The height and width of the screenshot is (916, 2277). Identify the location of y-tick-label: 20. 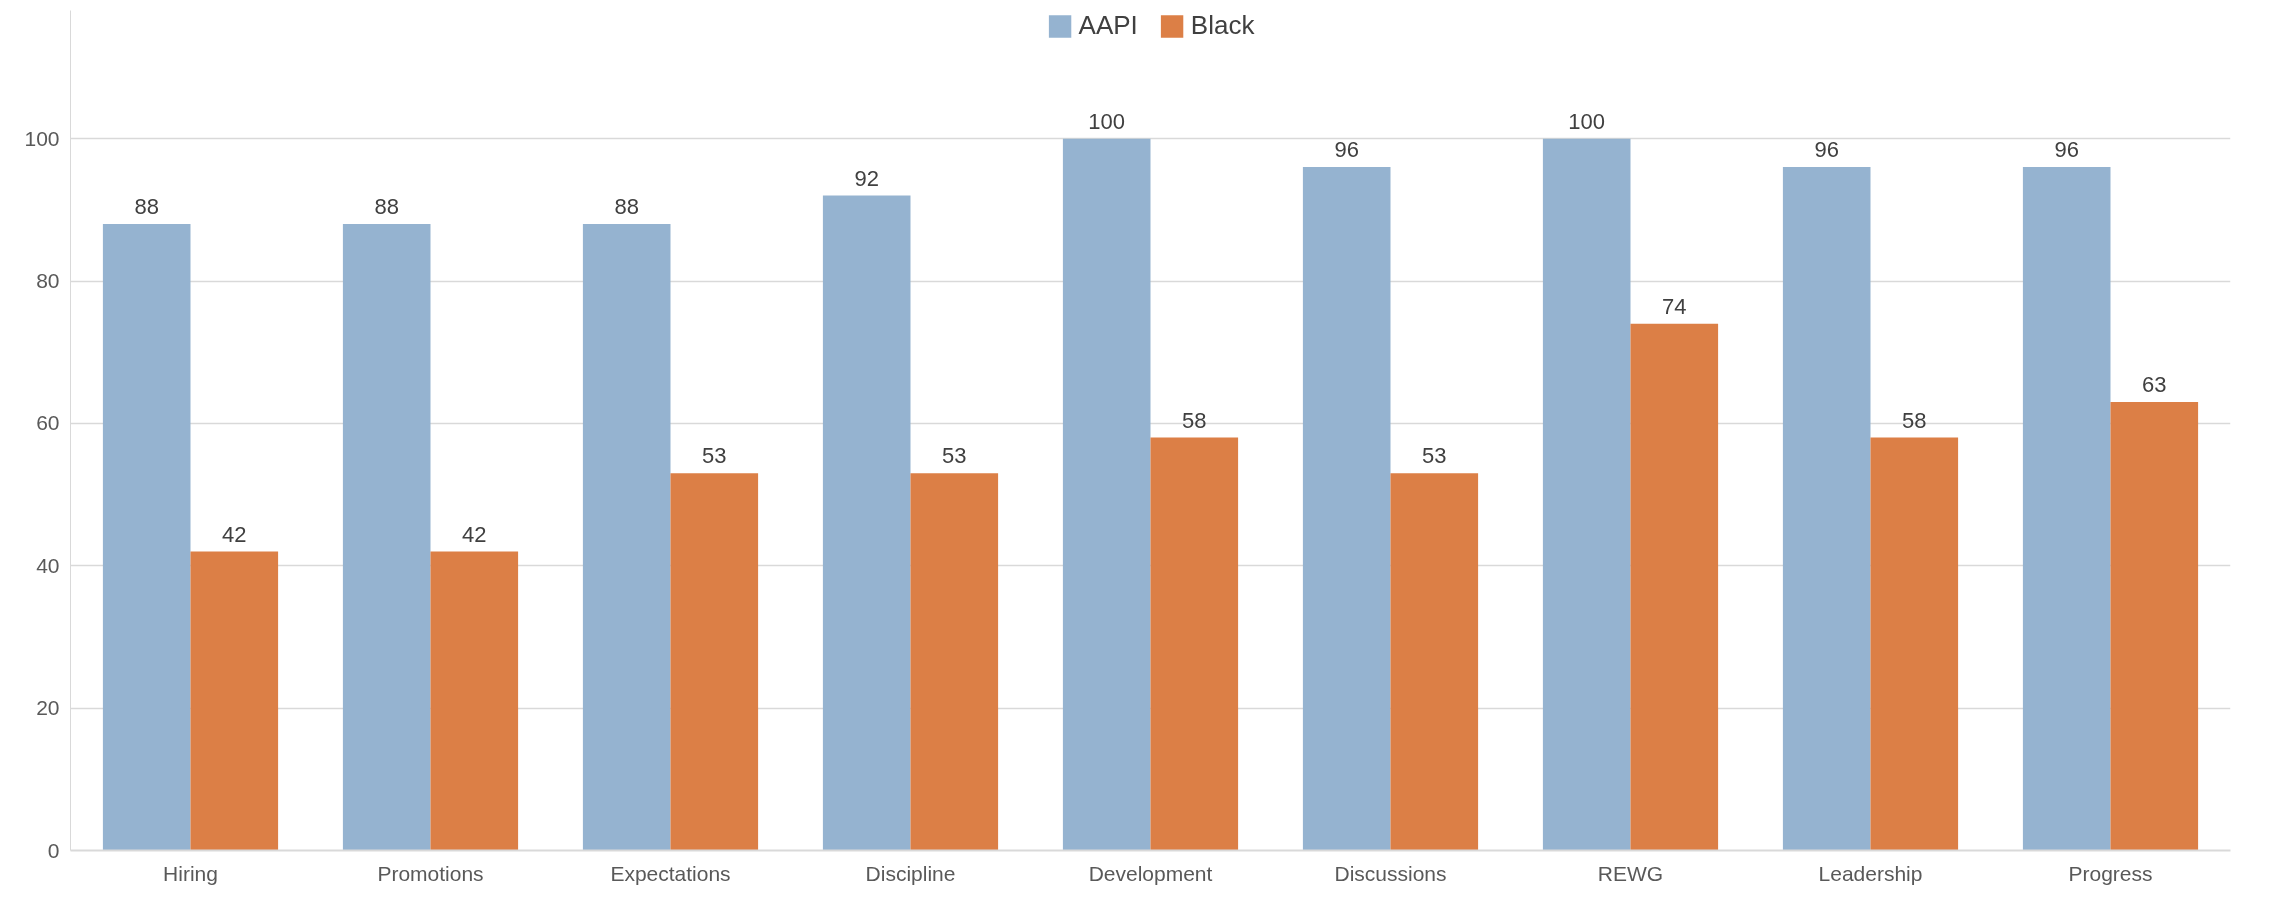
(48, 708).